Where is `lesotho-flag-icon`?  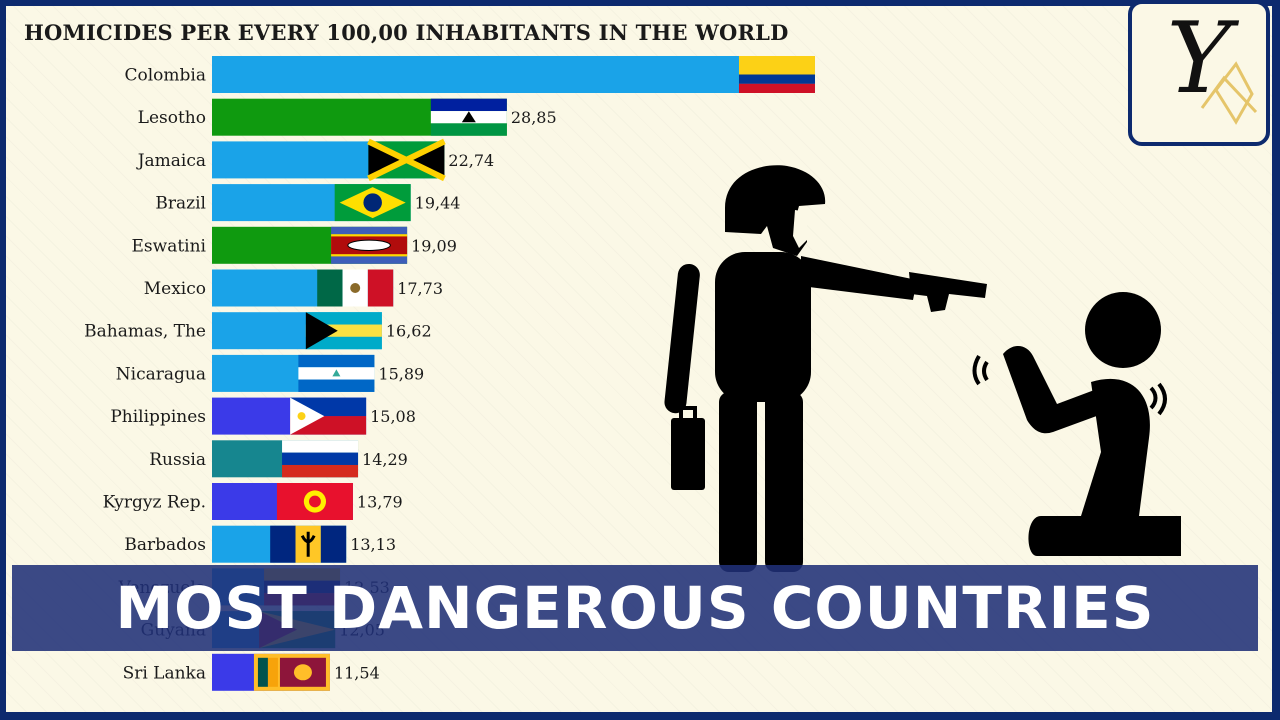 lesotho-flag-icon is located at coordinates (468, 117).